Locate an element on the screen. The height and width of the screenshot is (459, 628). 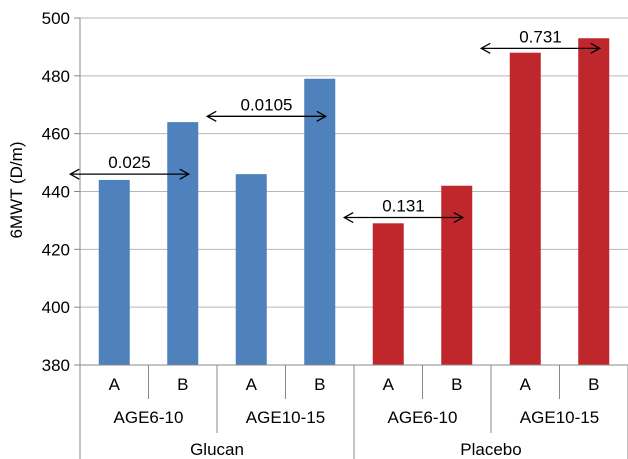
y-tick-label: 480 is located at coordinates (56, 76).